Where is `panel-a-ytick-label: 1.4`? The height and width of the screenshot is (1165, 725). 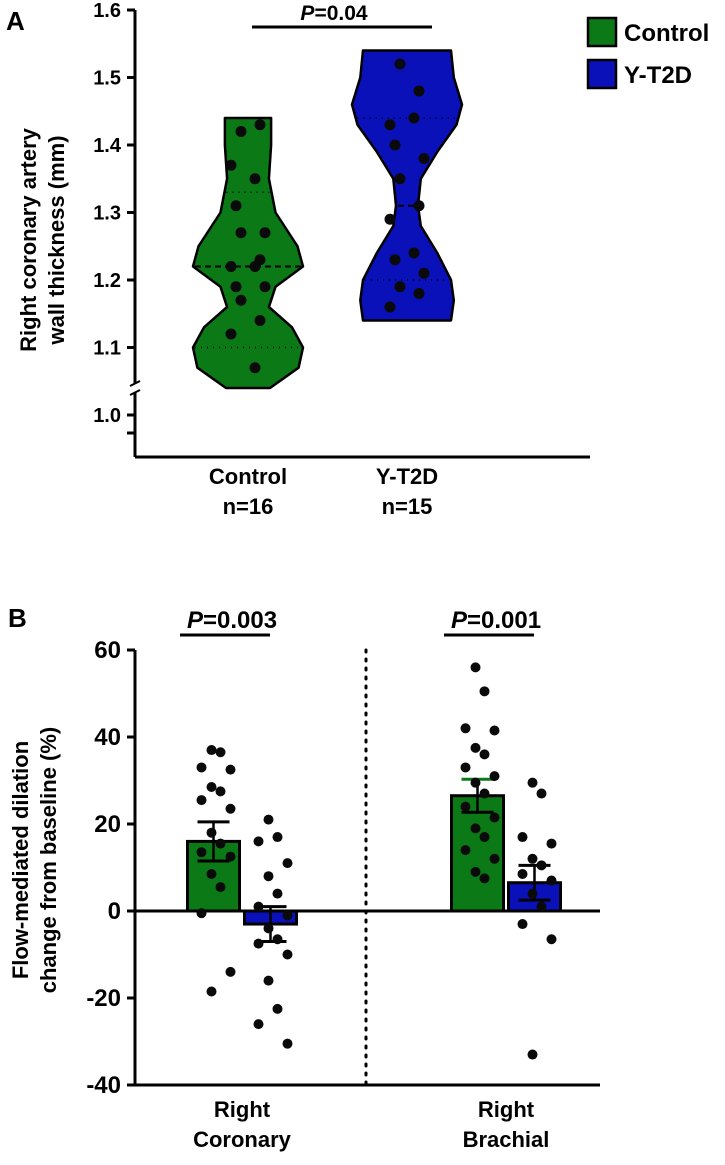 panel-a-ytick-label: 1.4 is located at coordinates (107, 146).